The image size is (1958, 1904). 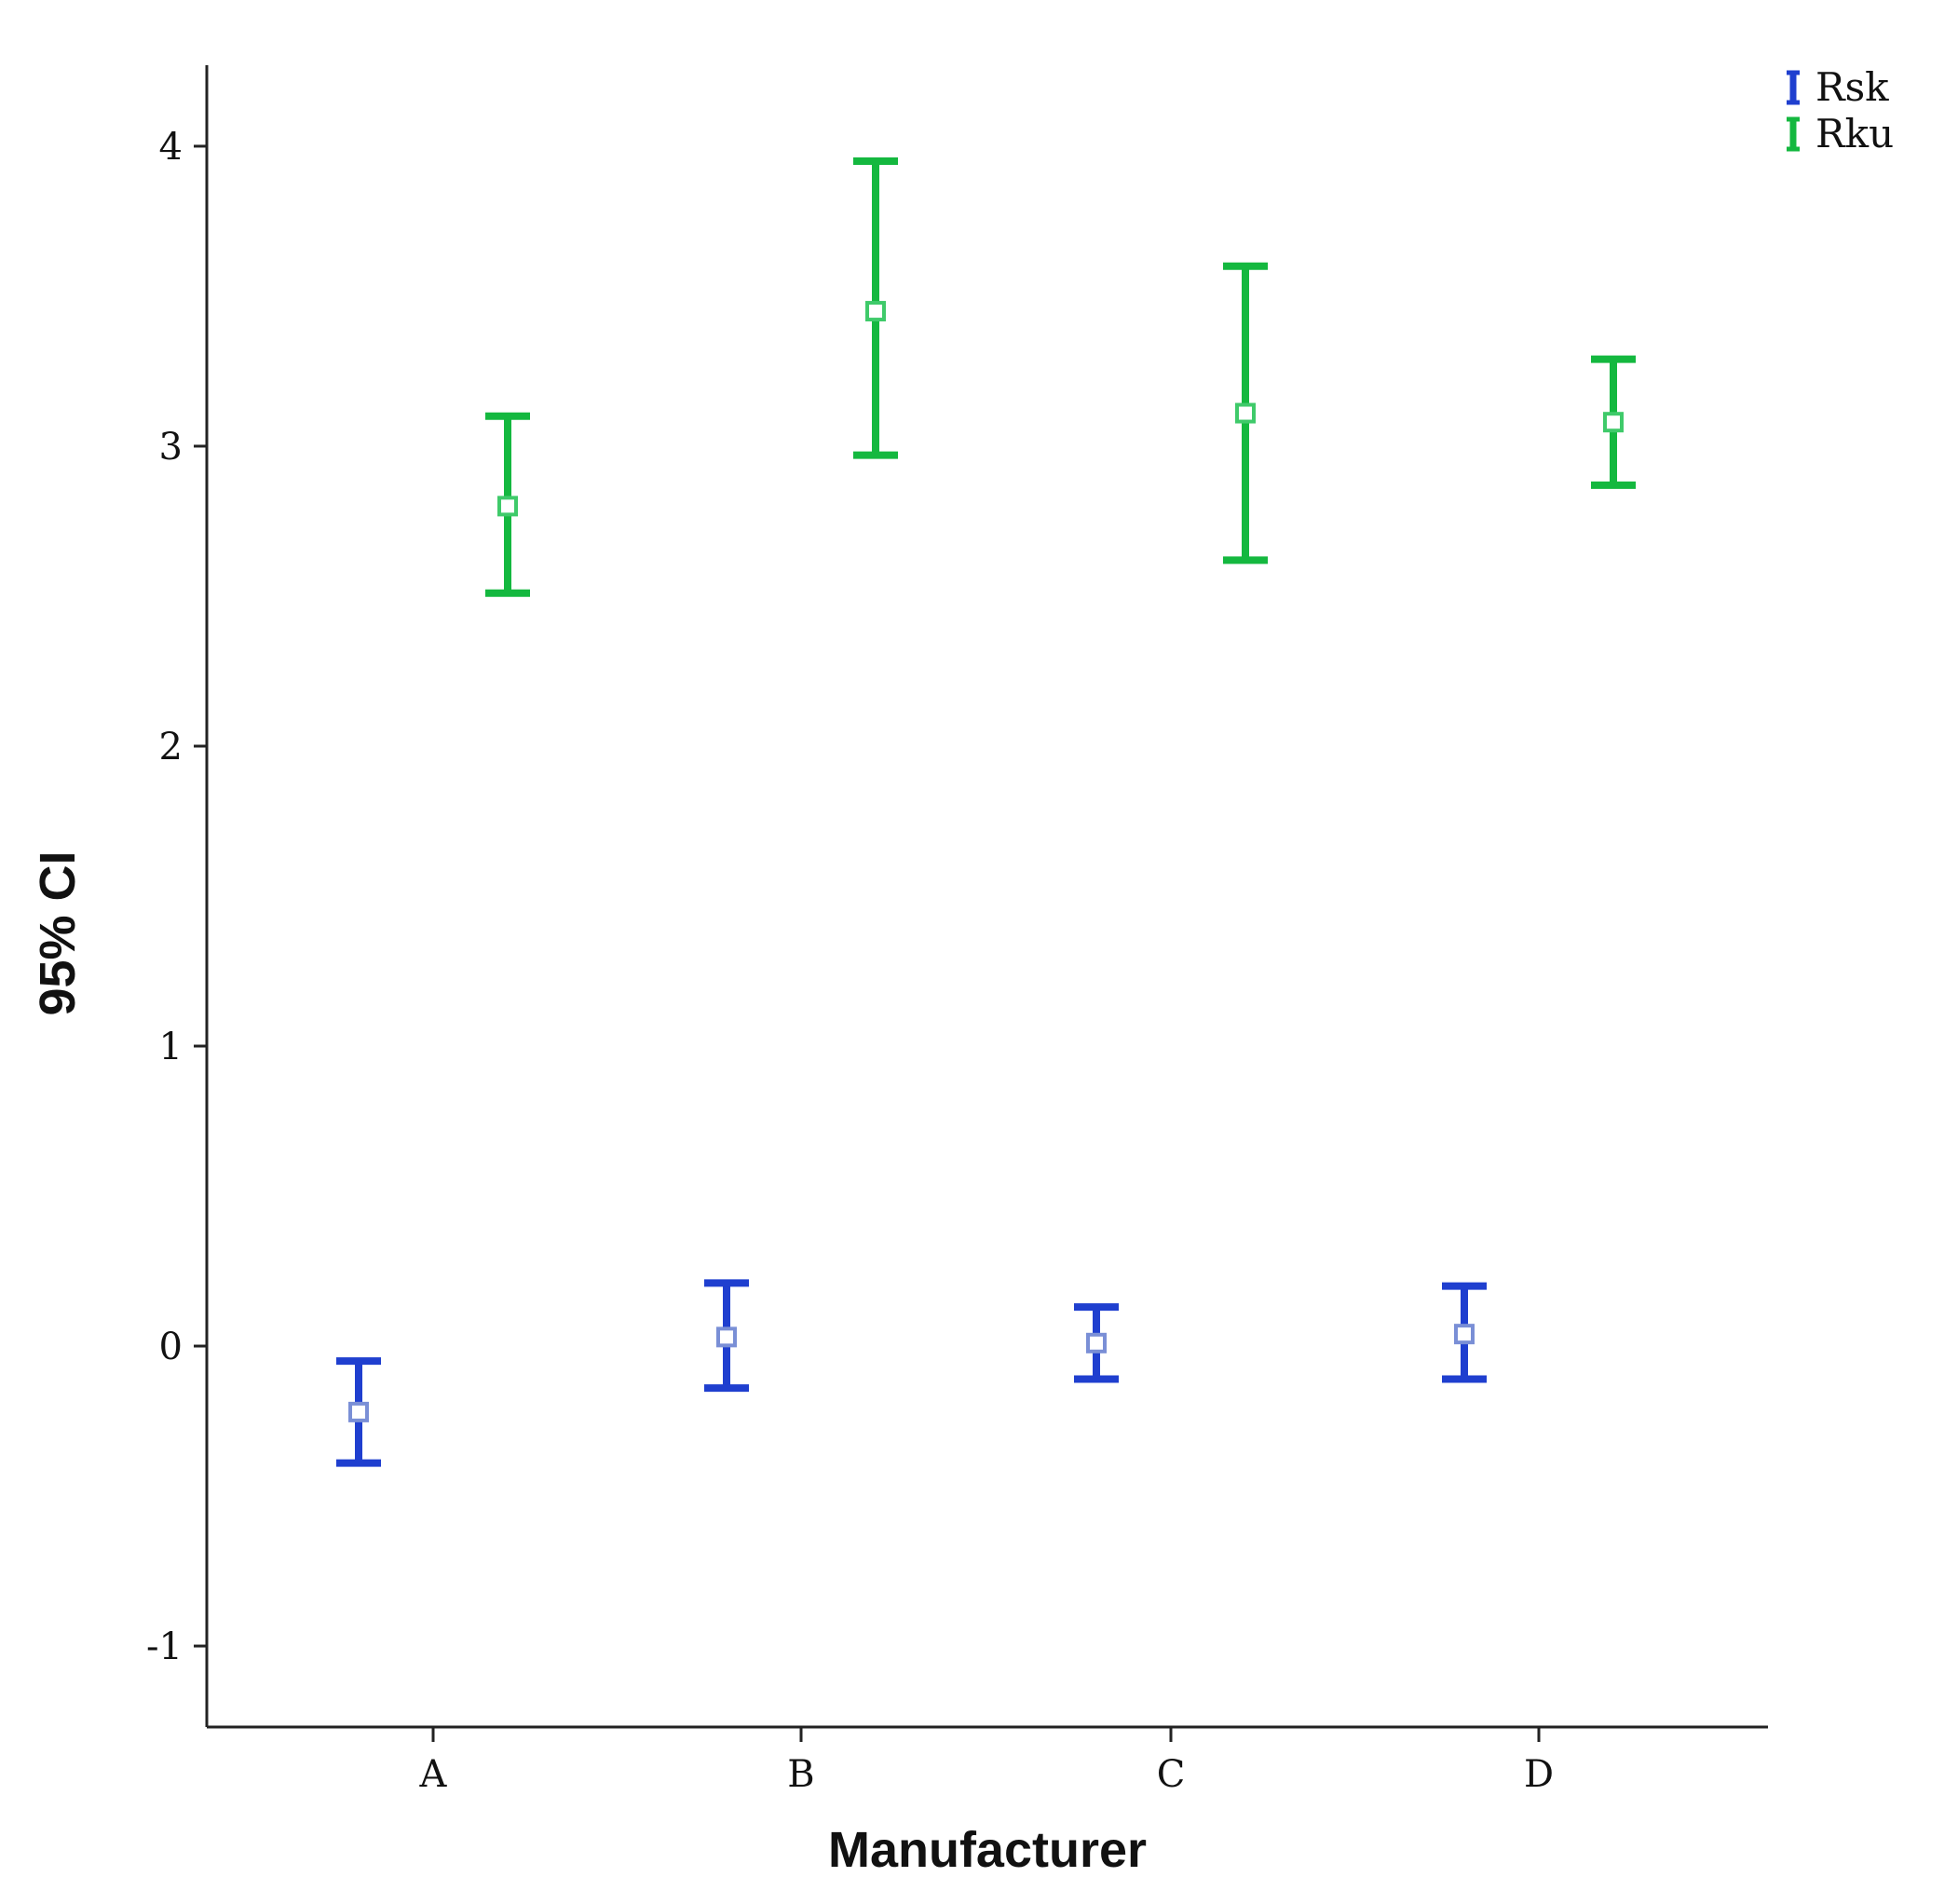 What do you see at coordinates (1539, 1774) in the screenshot?
I see `x-tick-label: D` at bounding box center [1539, 1774].